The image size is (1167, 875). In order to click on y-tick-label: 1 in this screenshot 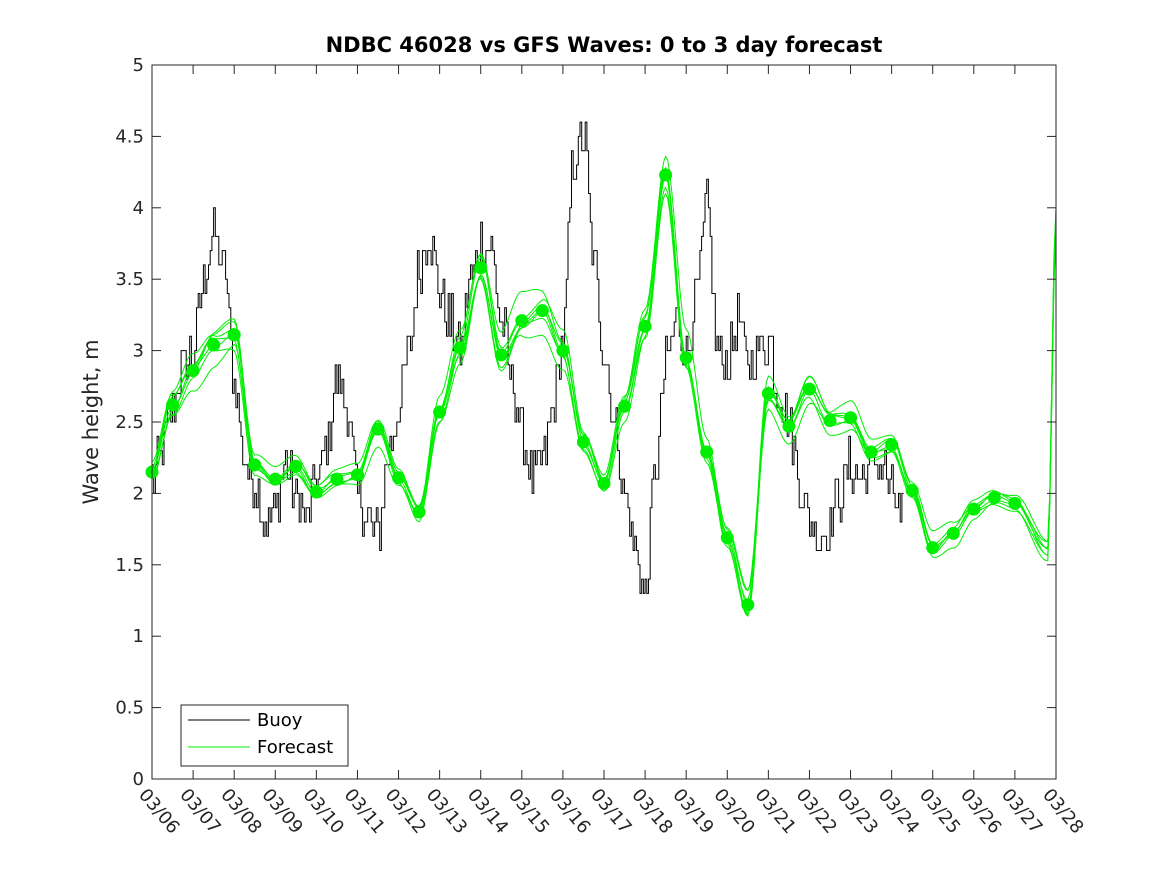, I will do `click(138, 636)`.